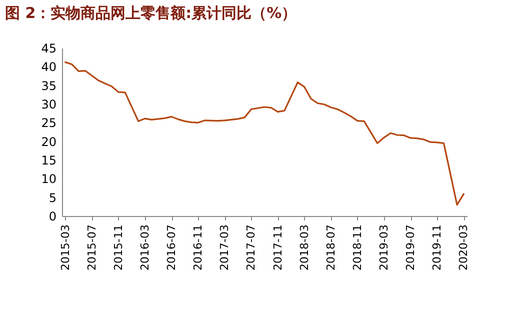 Image resolution: width=506 pixels, height=327 pixels. I want to click on x-tick-label: 2016-07, so click(171, 247).